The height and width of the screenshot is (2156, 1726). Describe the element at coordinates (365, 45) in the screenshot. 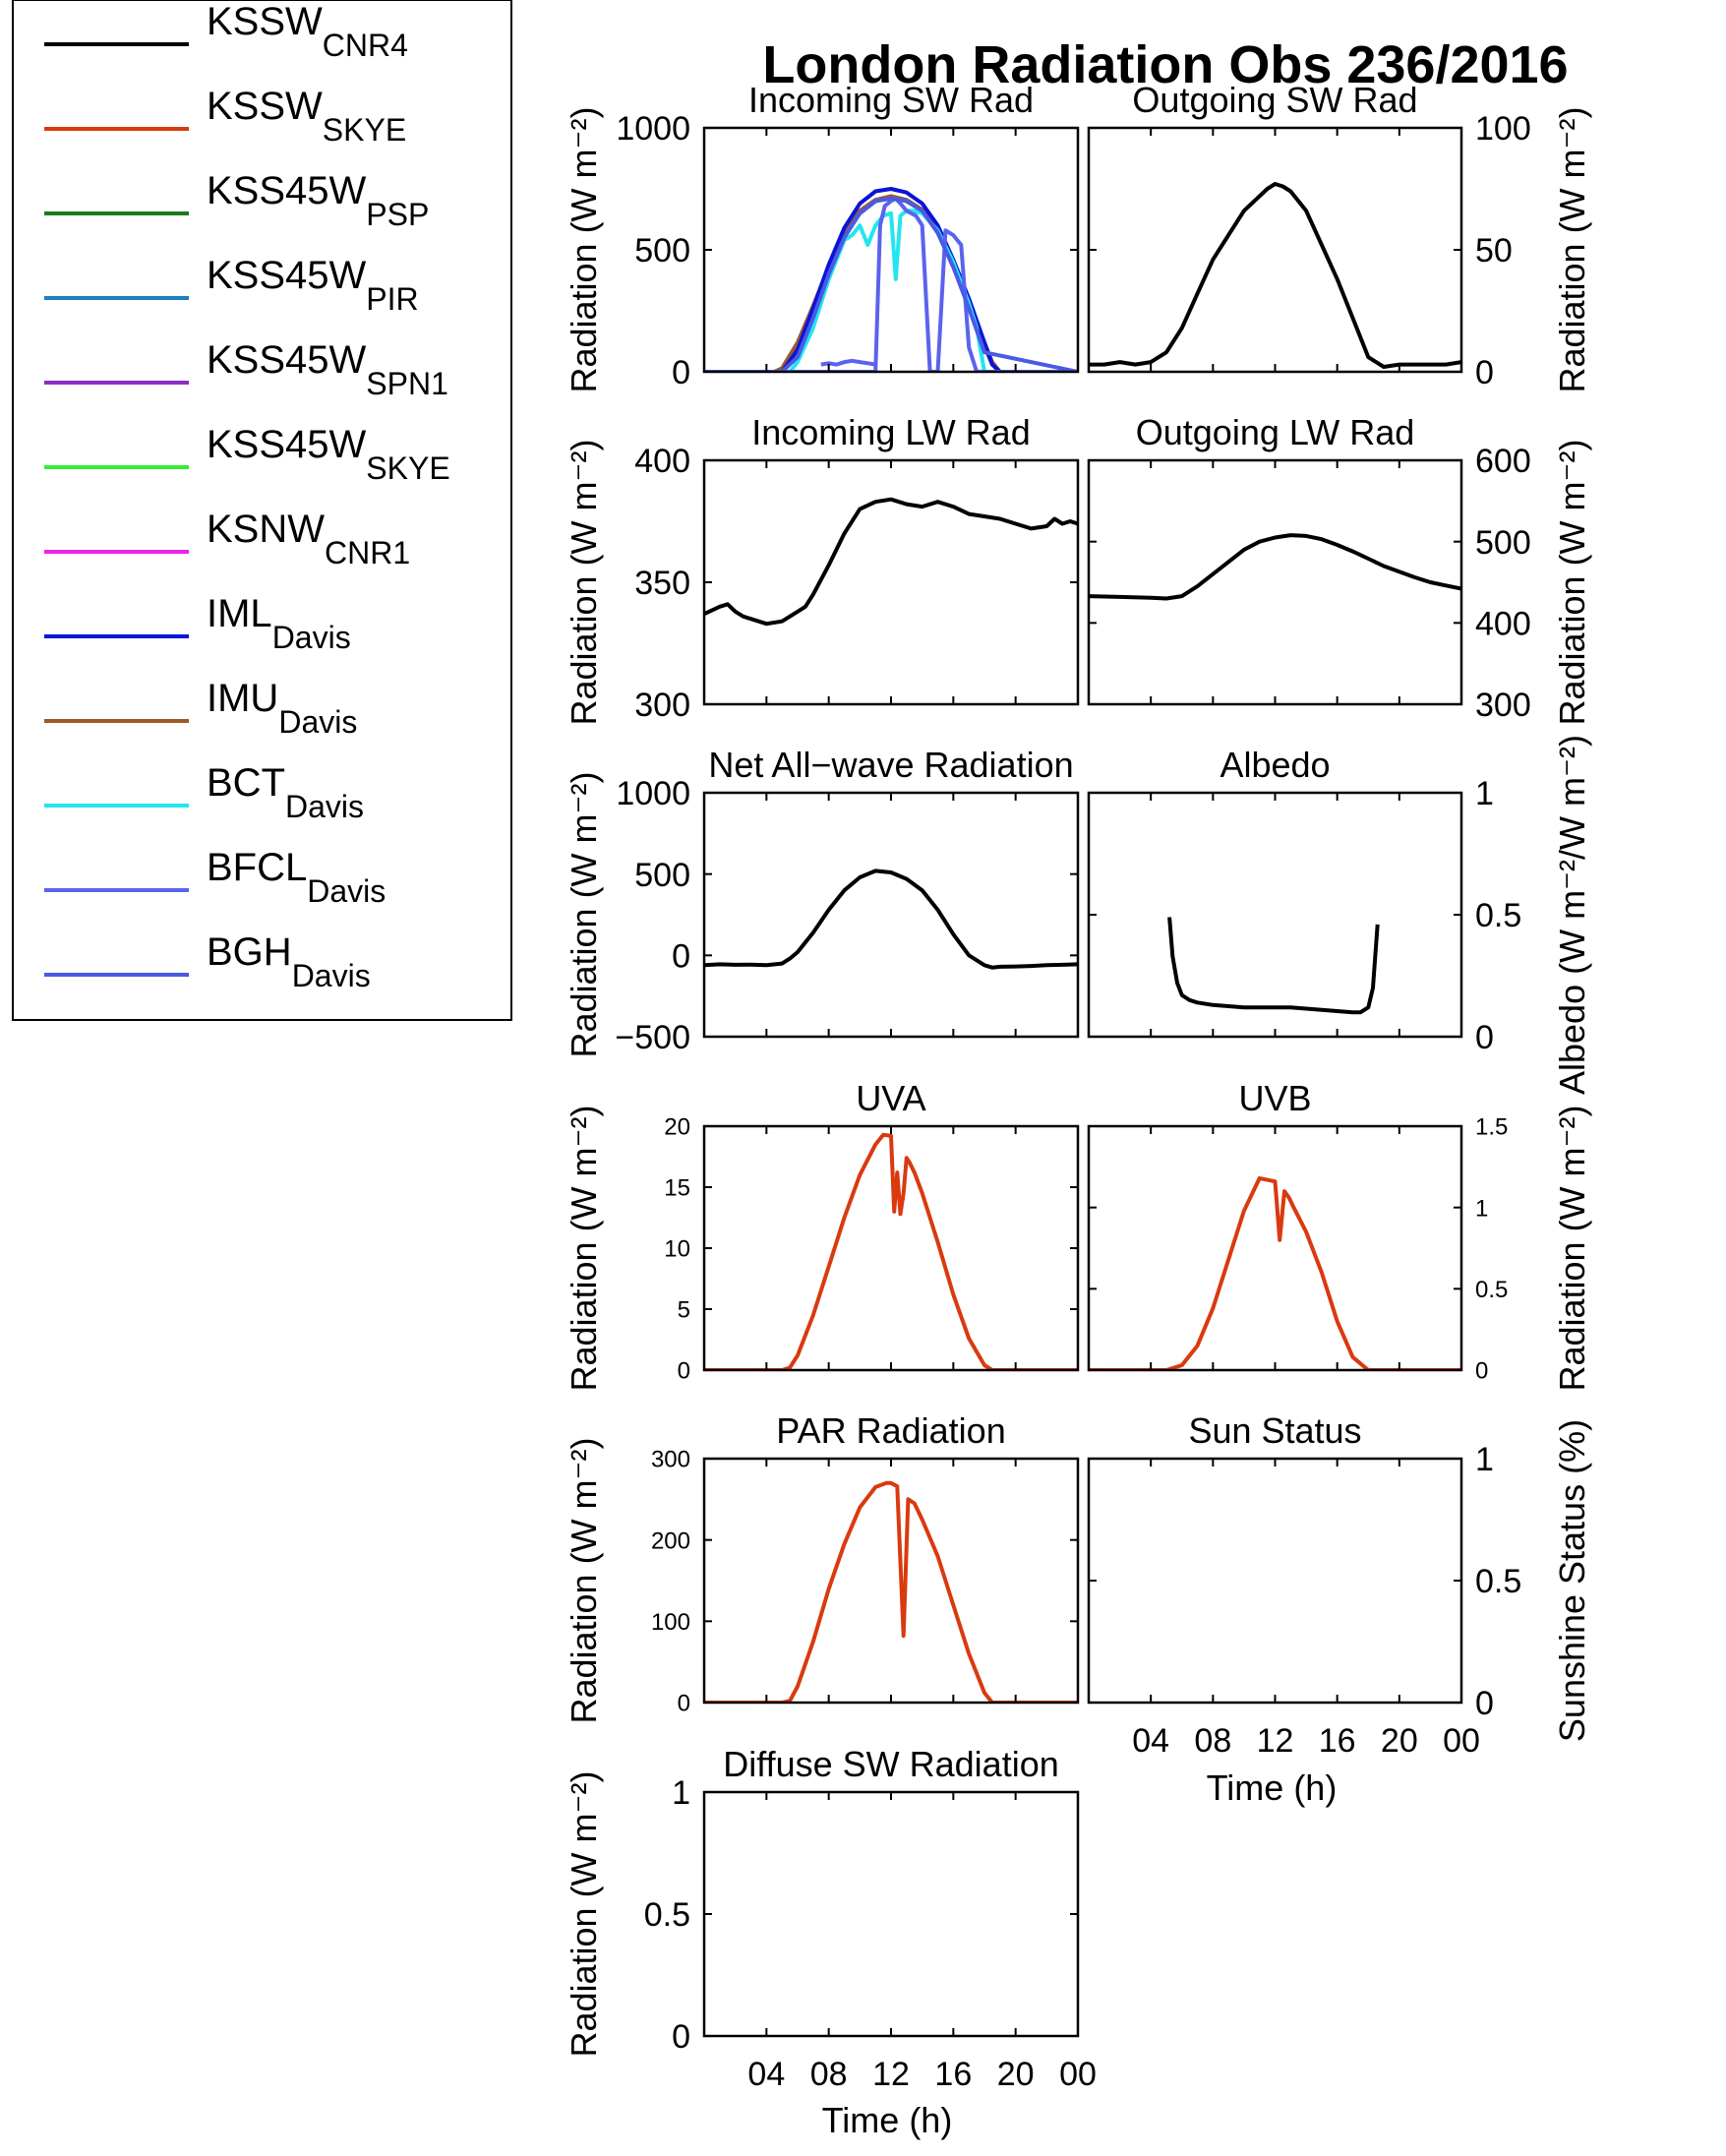

I see `legend-label-subscript: CNR4` at that location.